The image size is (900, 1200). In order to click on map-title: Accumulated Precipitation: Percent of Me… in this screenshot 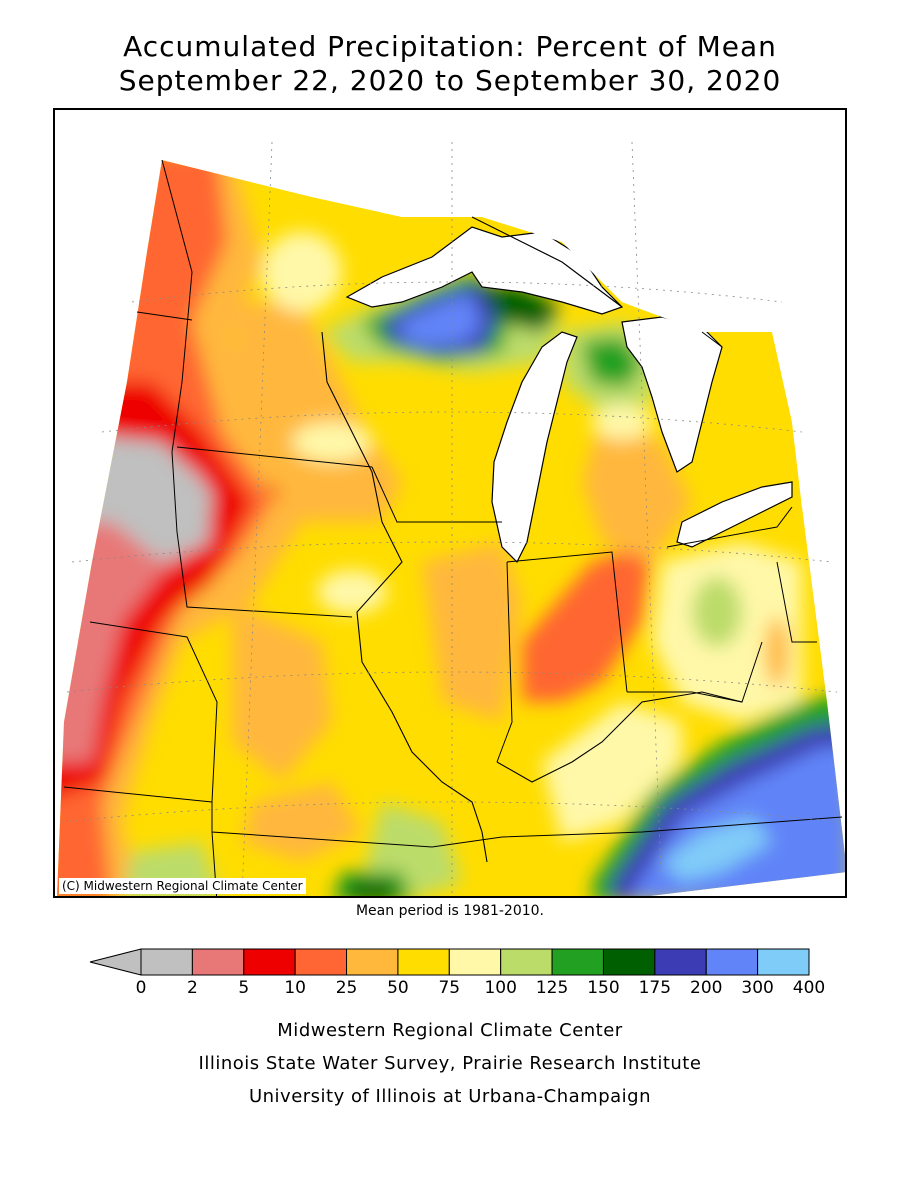, I will do `click(450, 46)`.